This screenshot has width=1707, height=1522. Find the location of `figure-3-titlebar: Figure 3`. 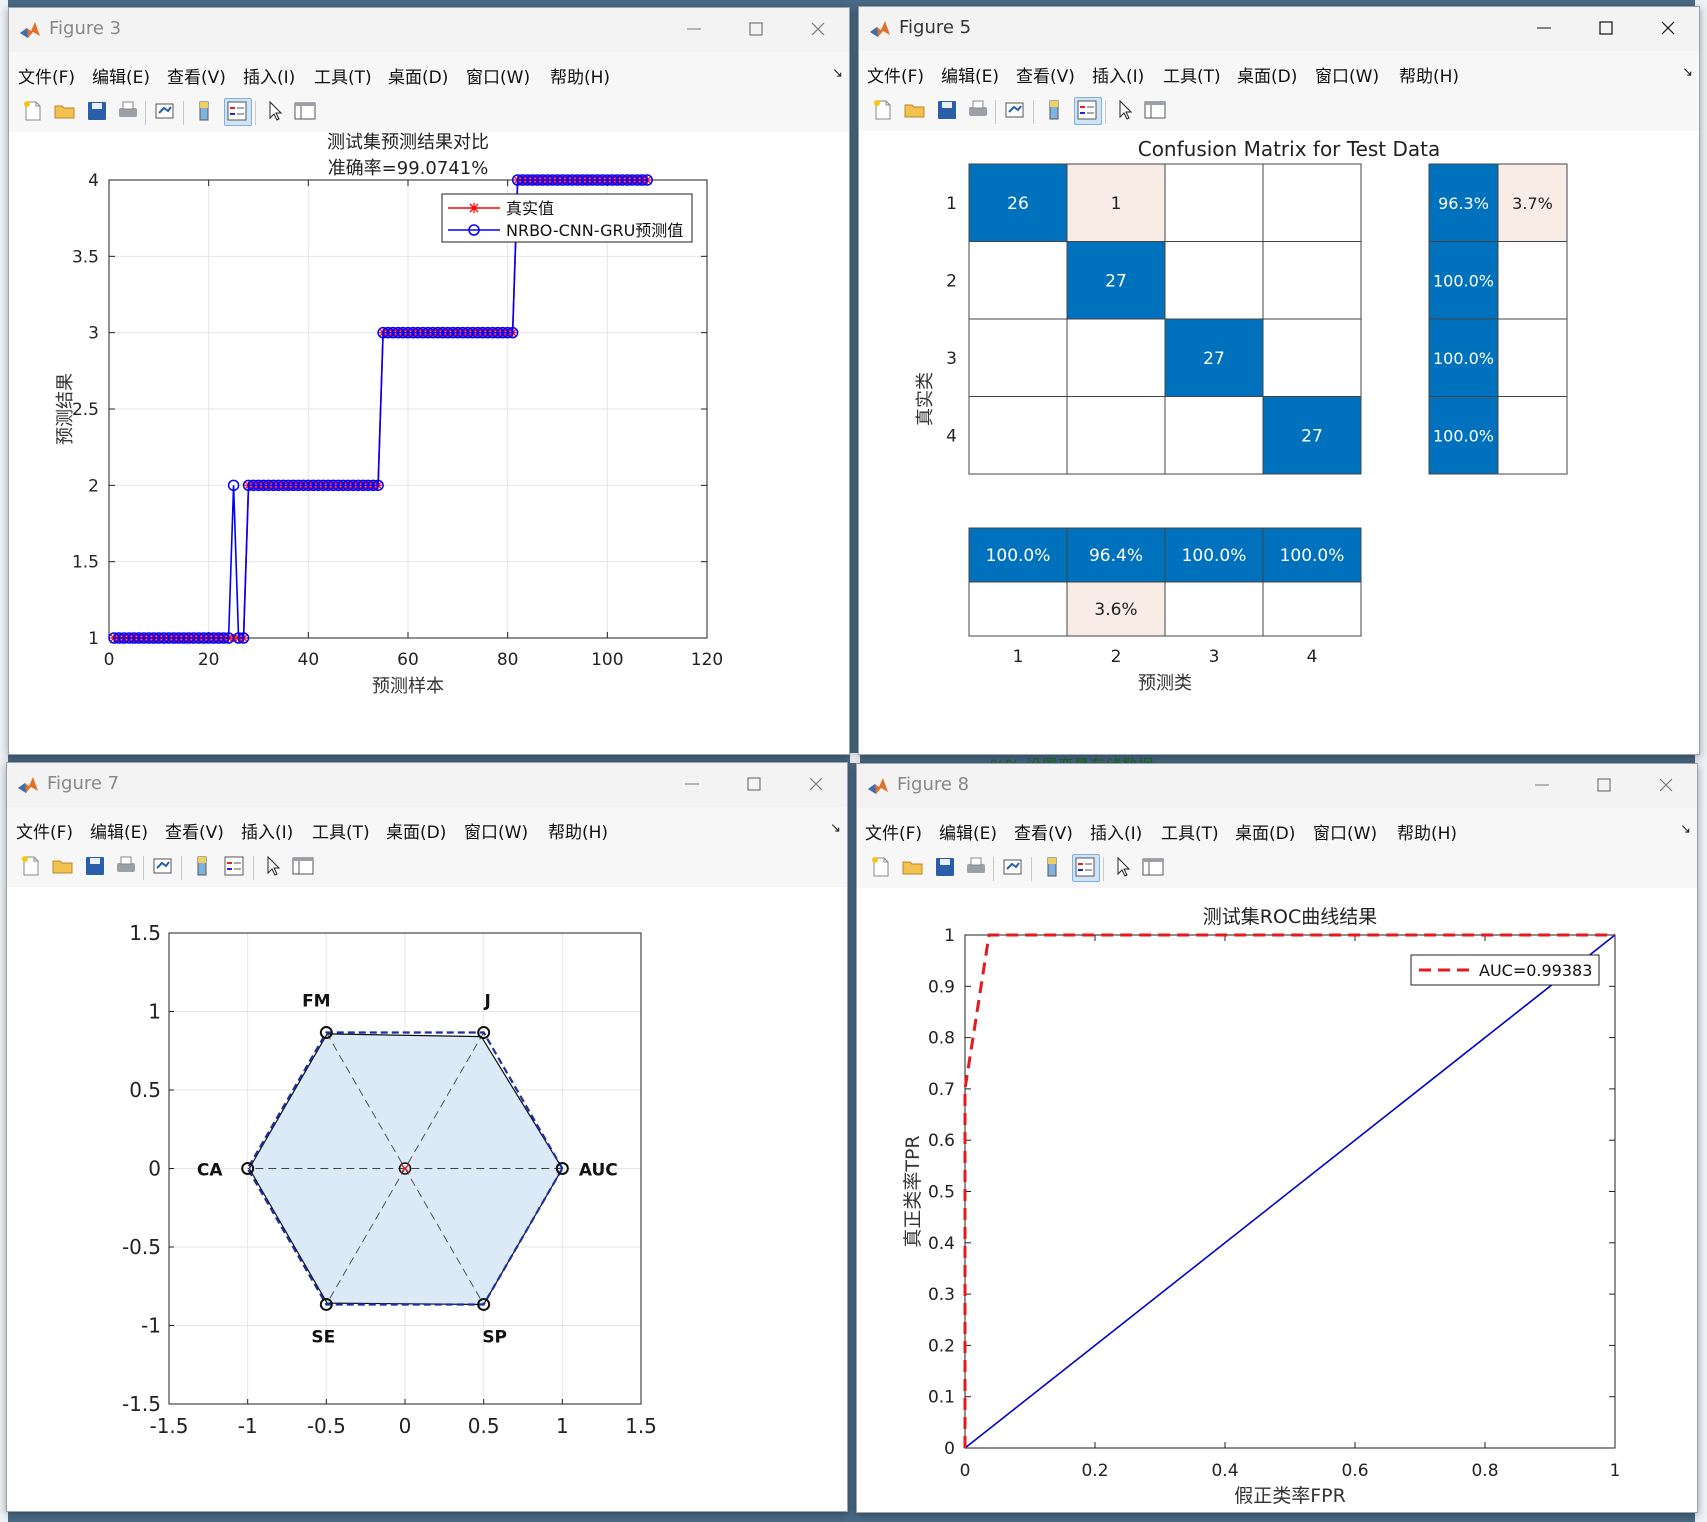

figure-3-titlebar: Figure 3 is located at coordinates (429, 30).